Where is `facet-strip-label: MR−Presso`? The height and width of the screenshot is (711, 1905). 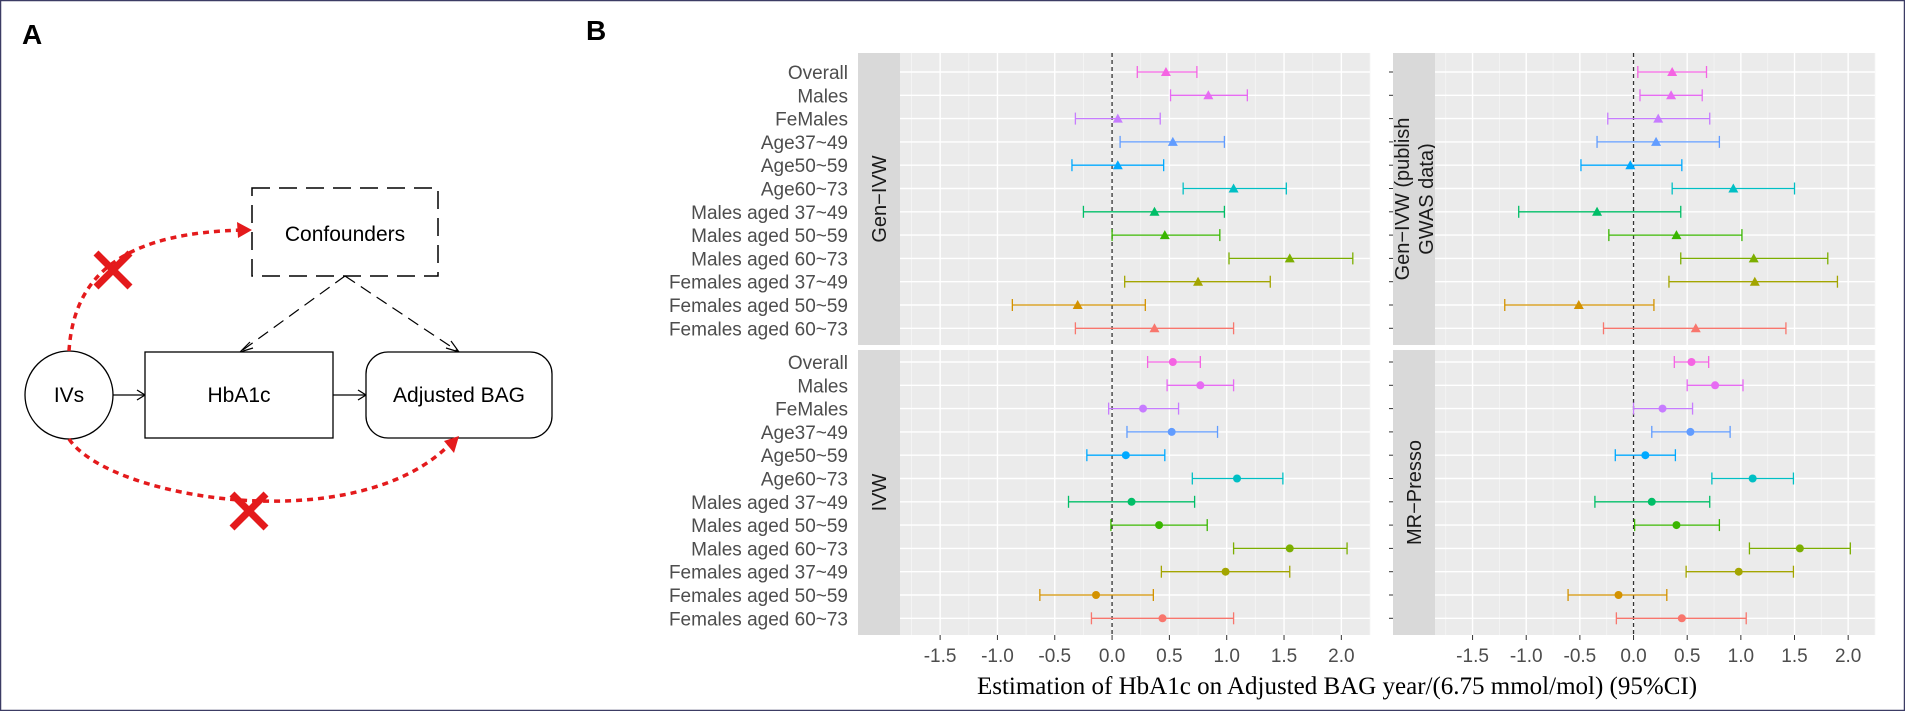 facet-strip-label: MR−Presso is located at coordinates (1415, 492).